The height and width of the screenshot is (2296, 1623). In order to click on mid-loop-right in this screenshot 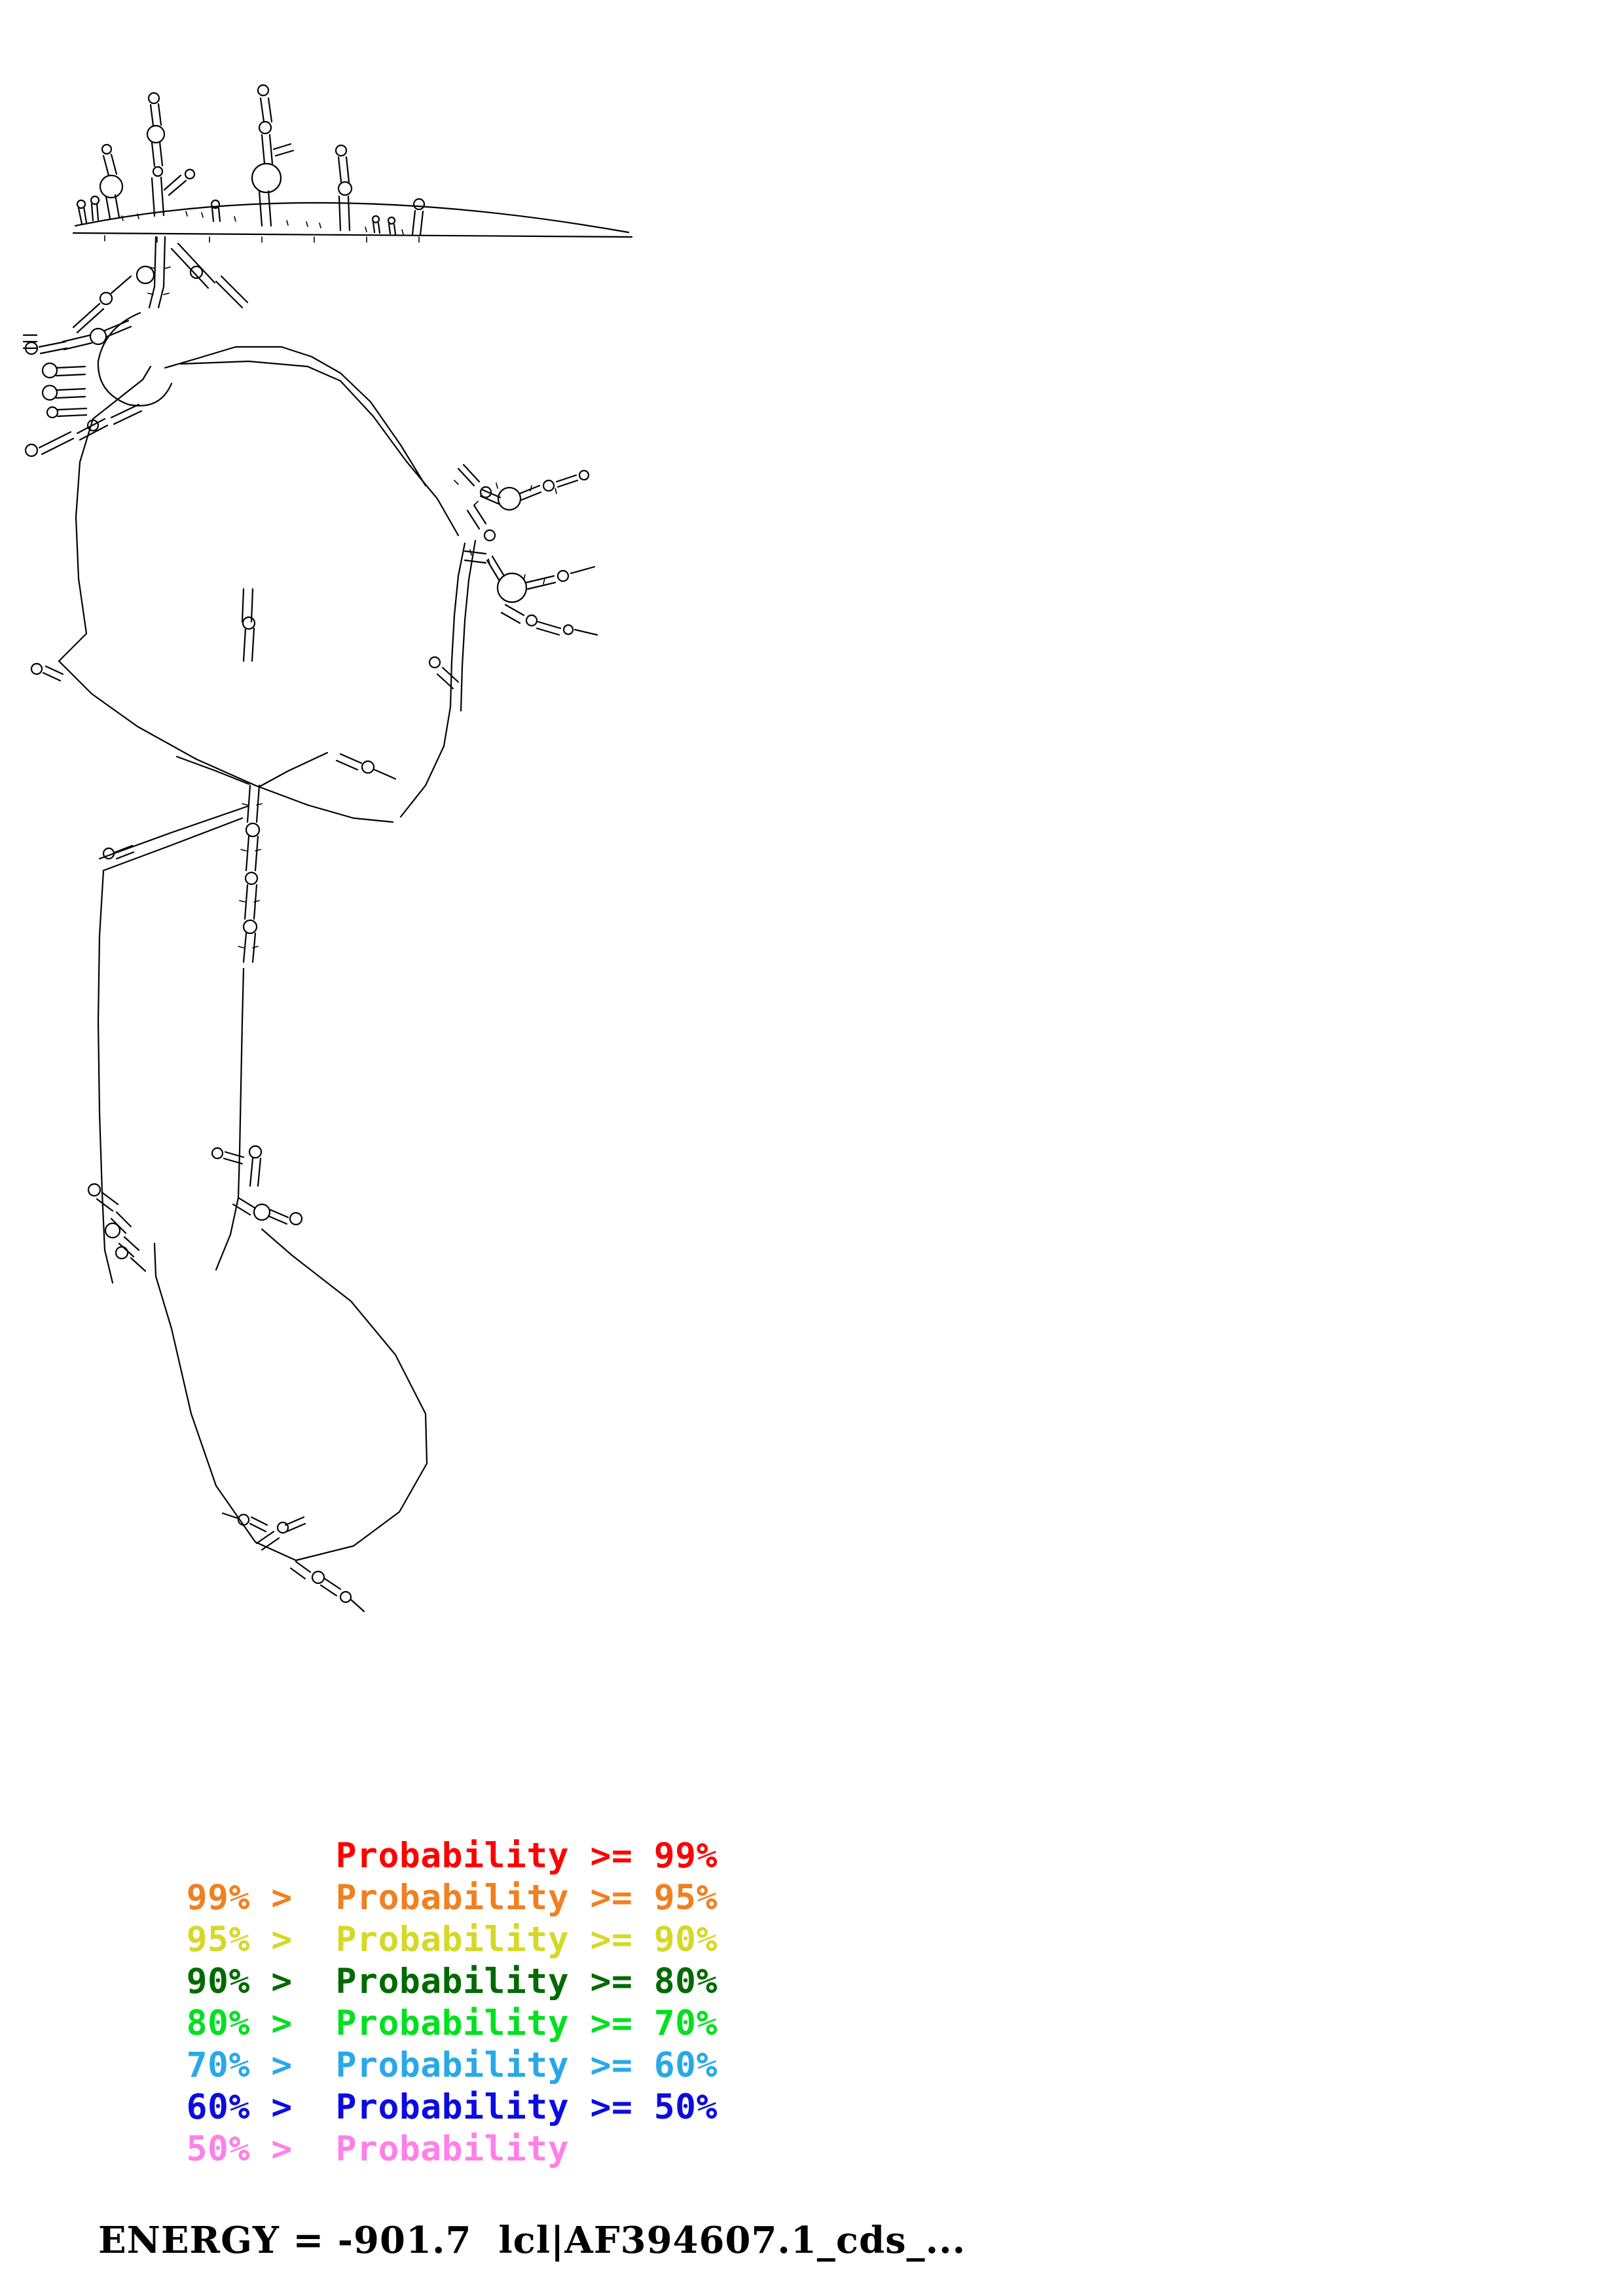, I will do `click(425, 762)`.